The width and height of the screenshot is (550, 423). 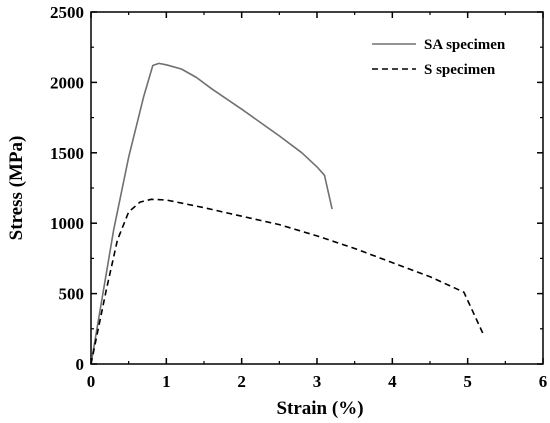 What do you see at coordinates (166, 381) in the screenshot?
I see `x-tick-label: 1` at bounding box center [166, 381].